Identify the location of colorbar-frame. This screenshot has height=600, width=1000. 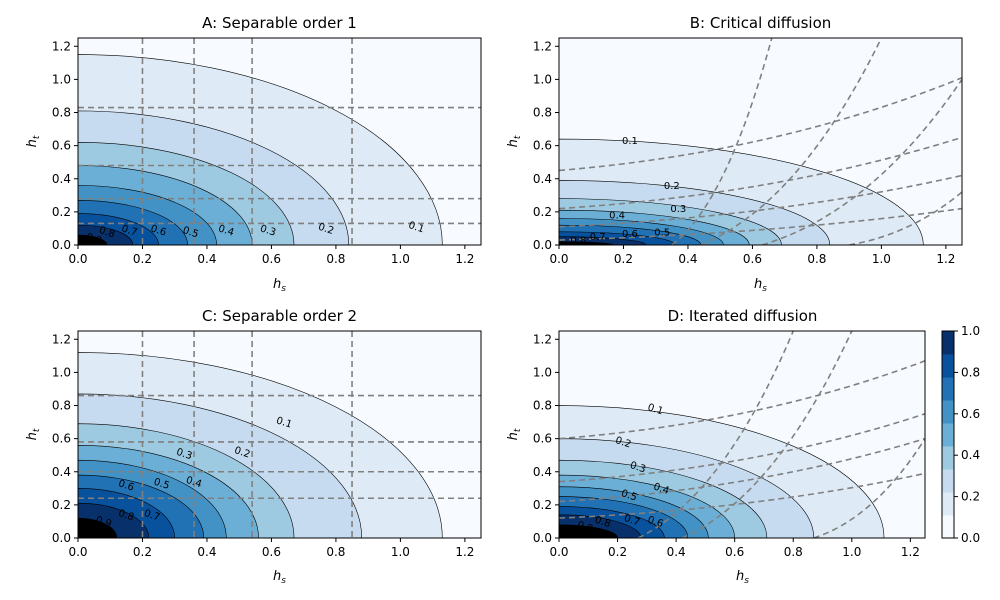
(948, 434).